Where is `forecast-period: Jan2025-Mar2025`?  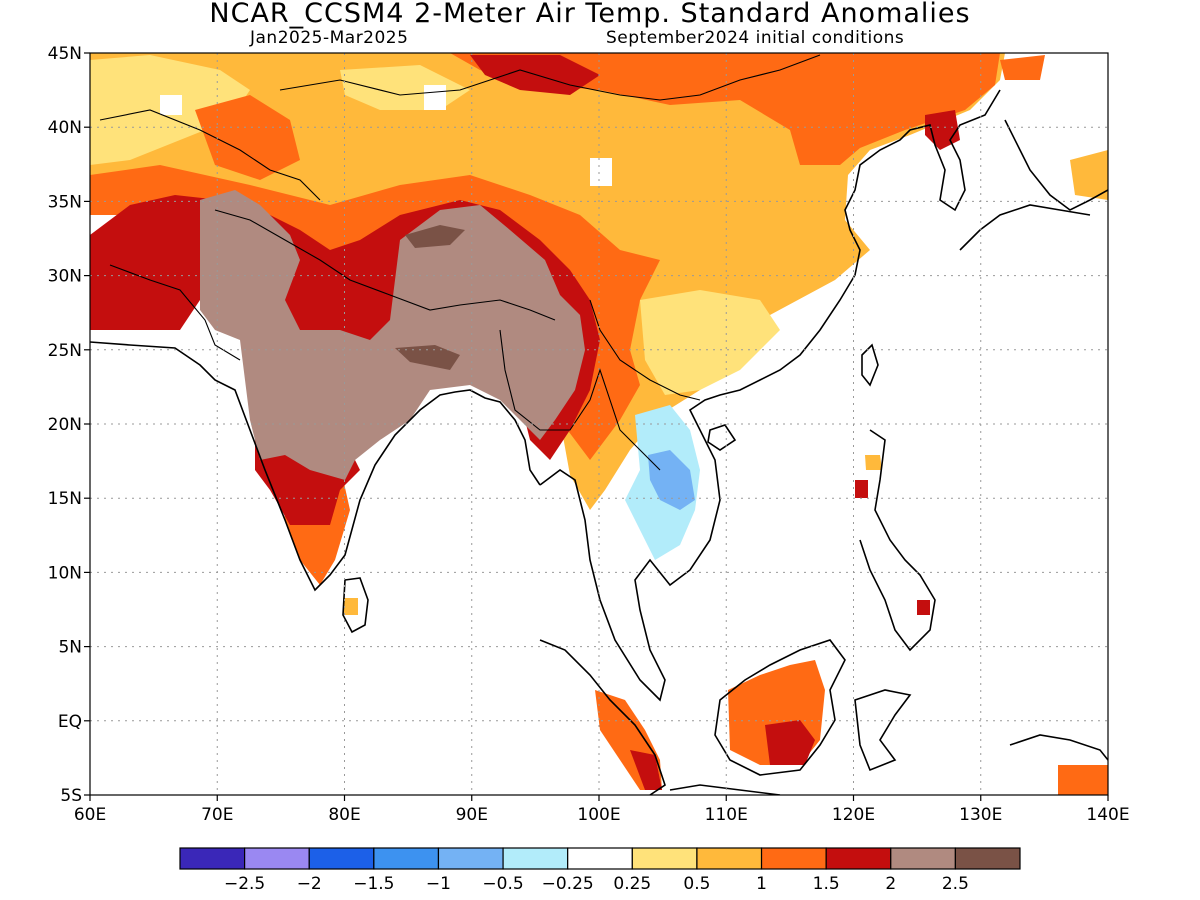 forecast-period: Jan2025-Mar2025 is located at coordinates (329, 38).